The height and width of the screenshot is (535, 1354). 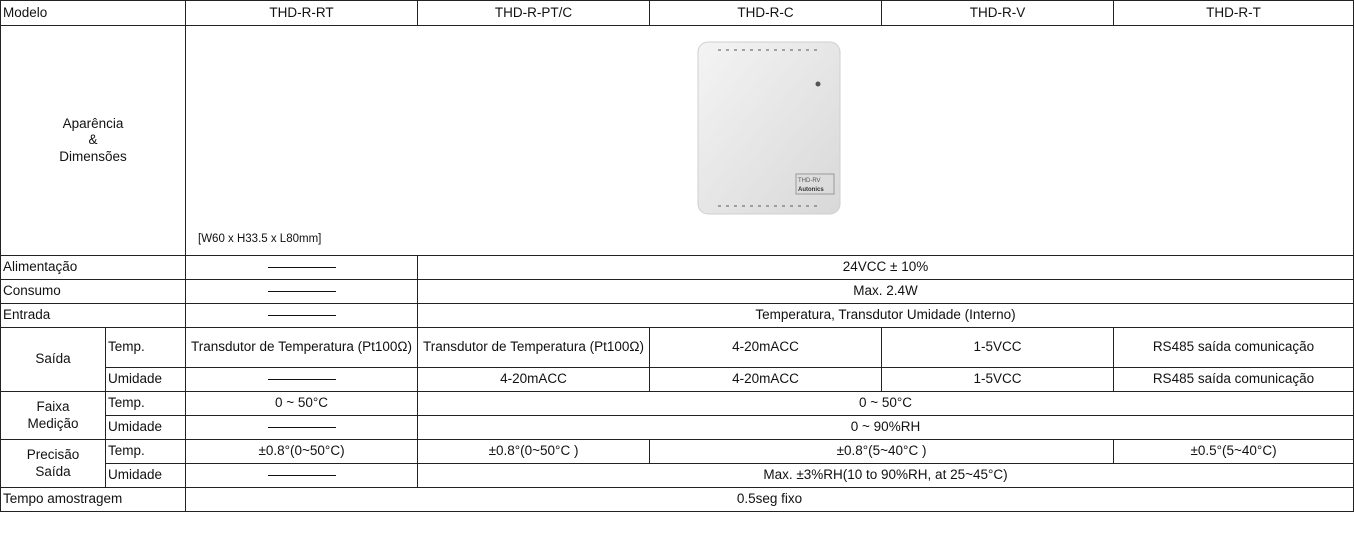 What do you see at coordinates (53, 455) in the screenshot?
I see `label-line: Precisão` at bounding box center [53, 455].